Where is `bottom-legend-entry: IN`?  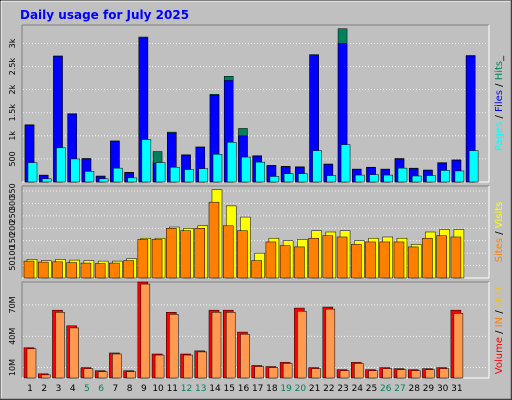
bottom-legend-entry: IN is located at coordinates (499, 322).